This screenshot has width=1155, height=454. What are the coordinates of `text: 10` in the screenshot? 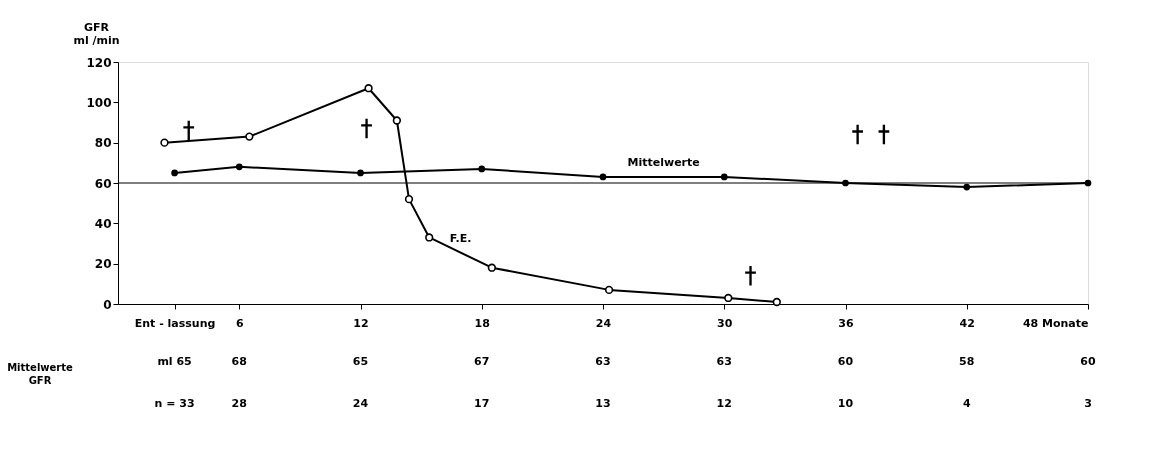 It's located at (845, 403).